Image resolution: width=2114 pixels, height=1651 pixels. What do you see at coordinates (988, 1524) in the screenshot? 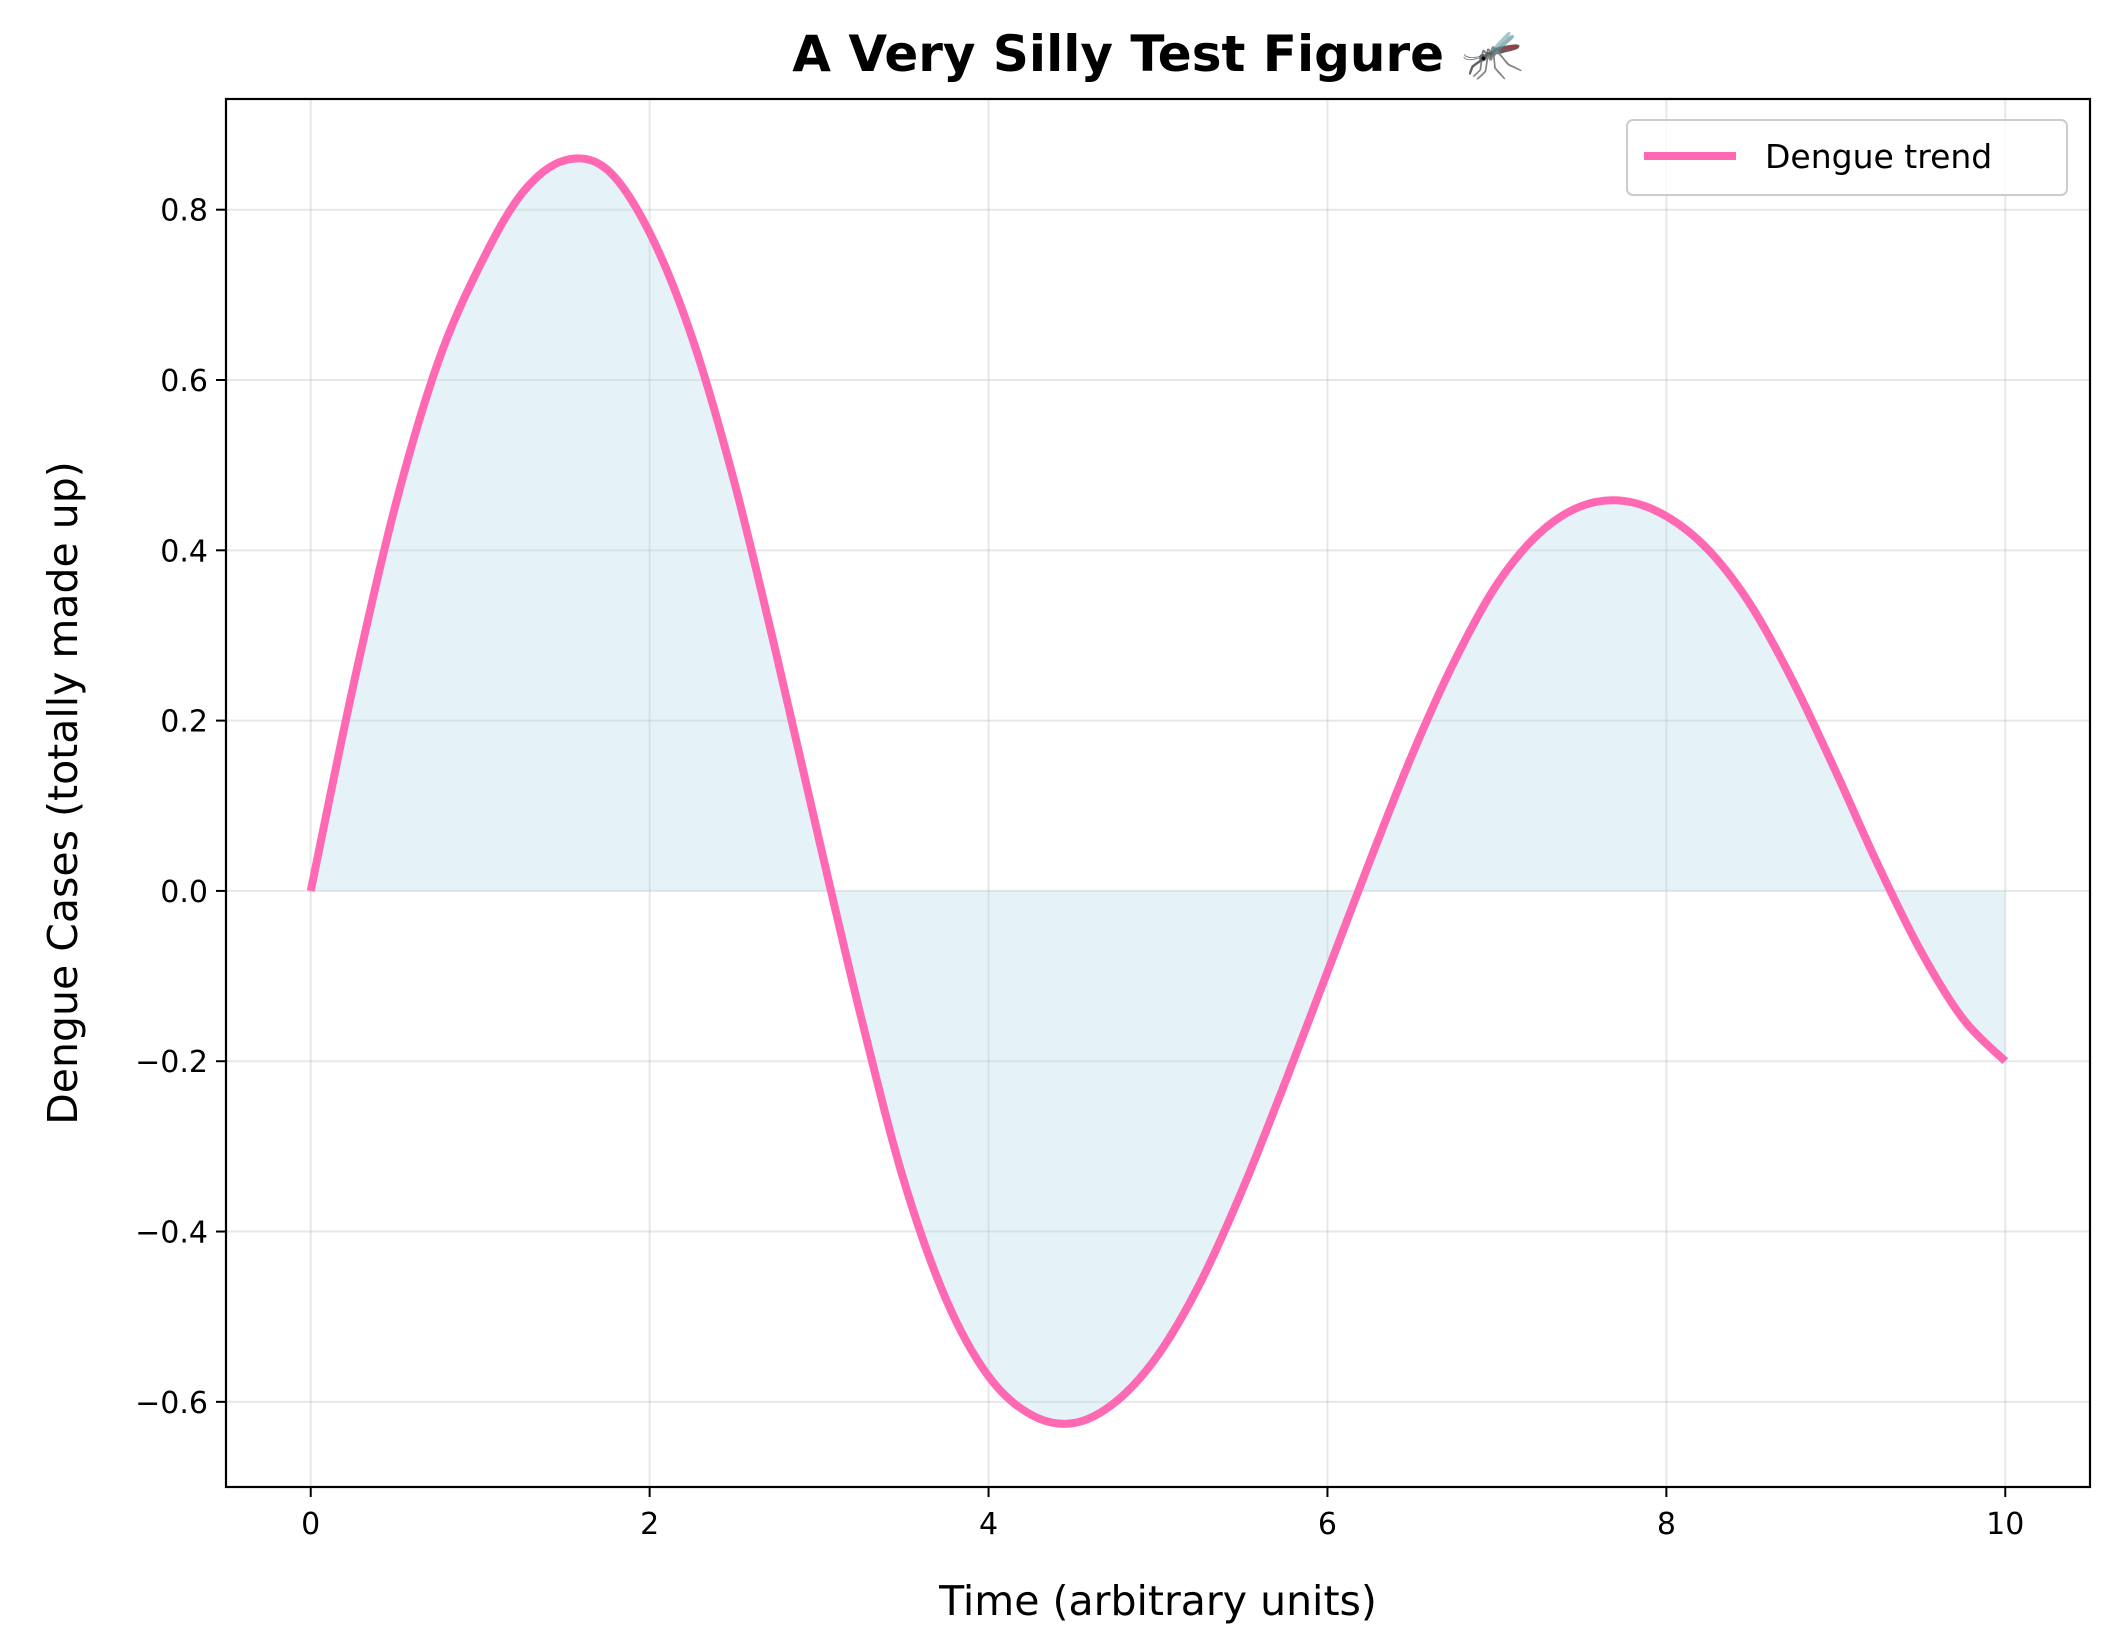
I see `x-tick-label: 4` at bounding box center [988, 1524].